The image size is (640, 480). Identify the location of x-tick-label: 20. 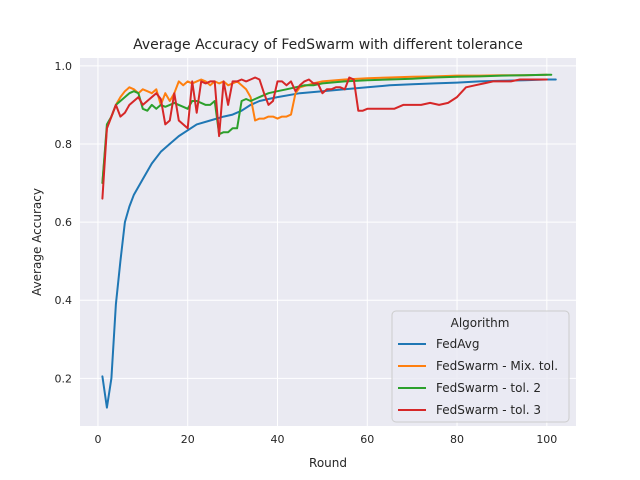
(188, 439).